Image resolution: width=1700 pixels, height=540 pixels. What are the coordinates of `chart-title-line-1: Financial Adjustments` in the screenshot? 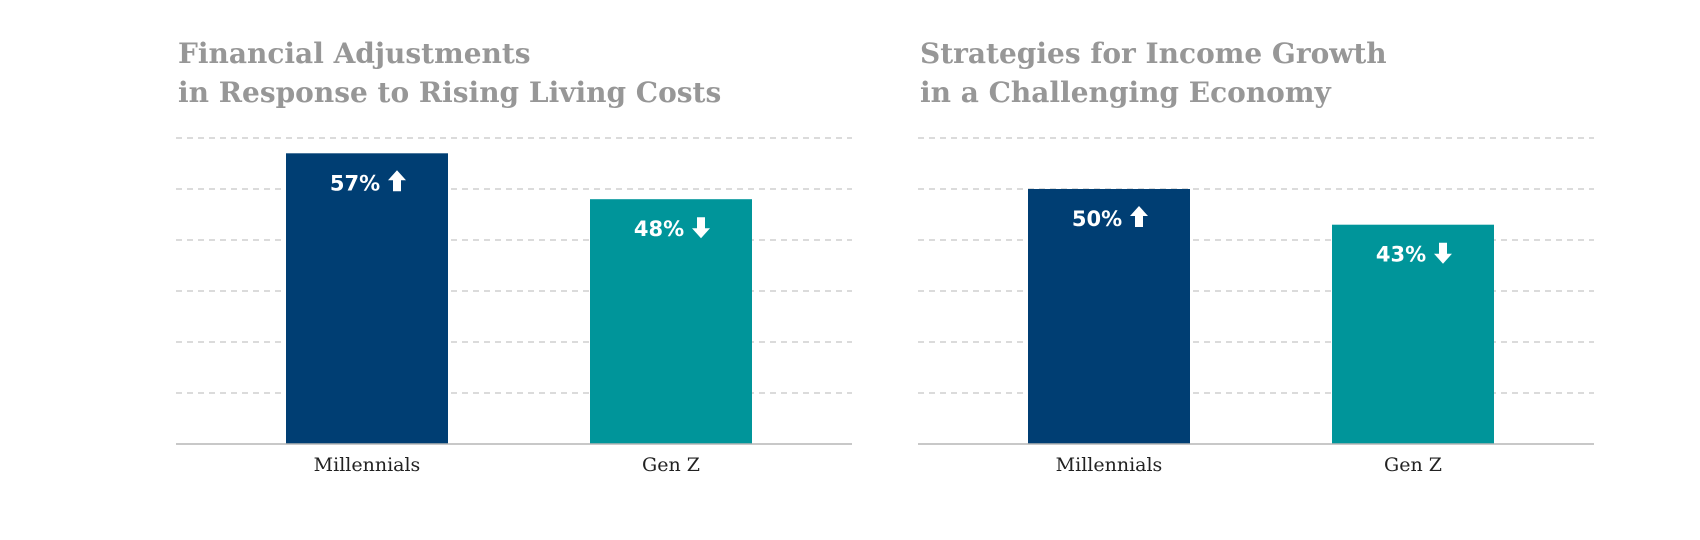 It's located at (354, 53).